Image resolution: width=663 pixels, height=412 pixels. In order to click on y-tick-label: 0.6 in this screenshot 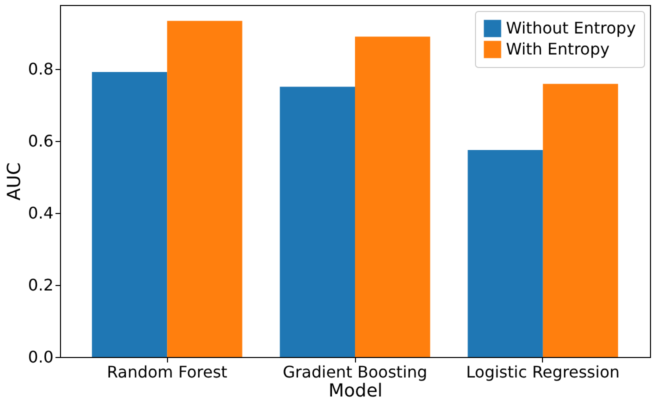, I will do `click(41, 141)`.